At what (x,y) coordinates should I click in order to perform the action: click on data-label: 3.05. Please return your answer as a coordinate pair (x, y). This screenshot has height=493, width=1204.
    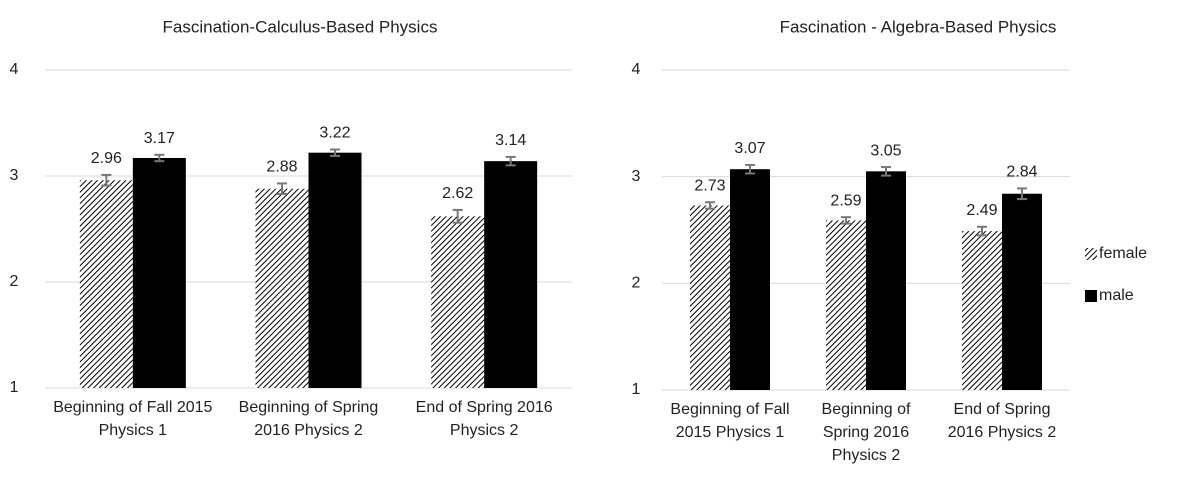
    Looking at the image, I should click on (885, 150).